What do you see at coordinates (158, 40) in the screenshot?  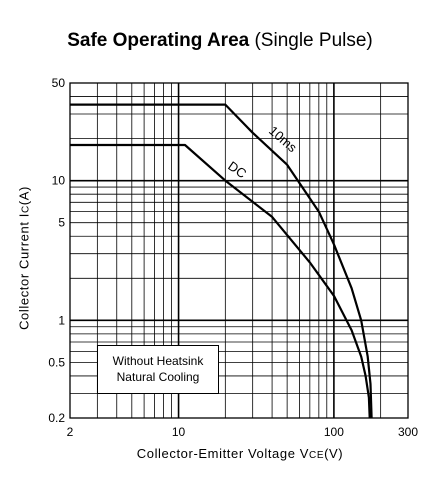 I see `title-main: Safe Operating Area` at bounding box center [158, 40].